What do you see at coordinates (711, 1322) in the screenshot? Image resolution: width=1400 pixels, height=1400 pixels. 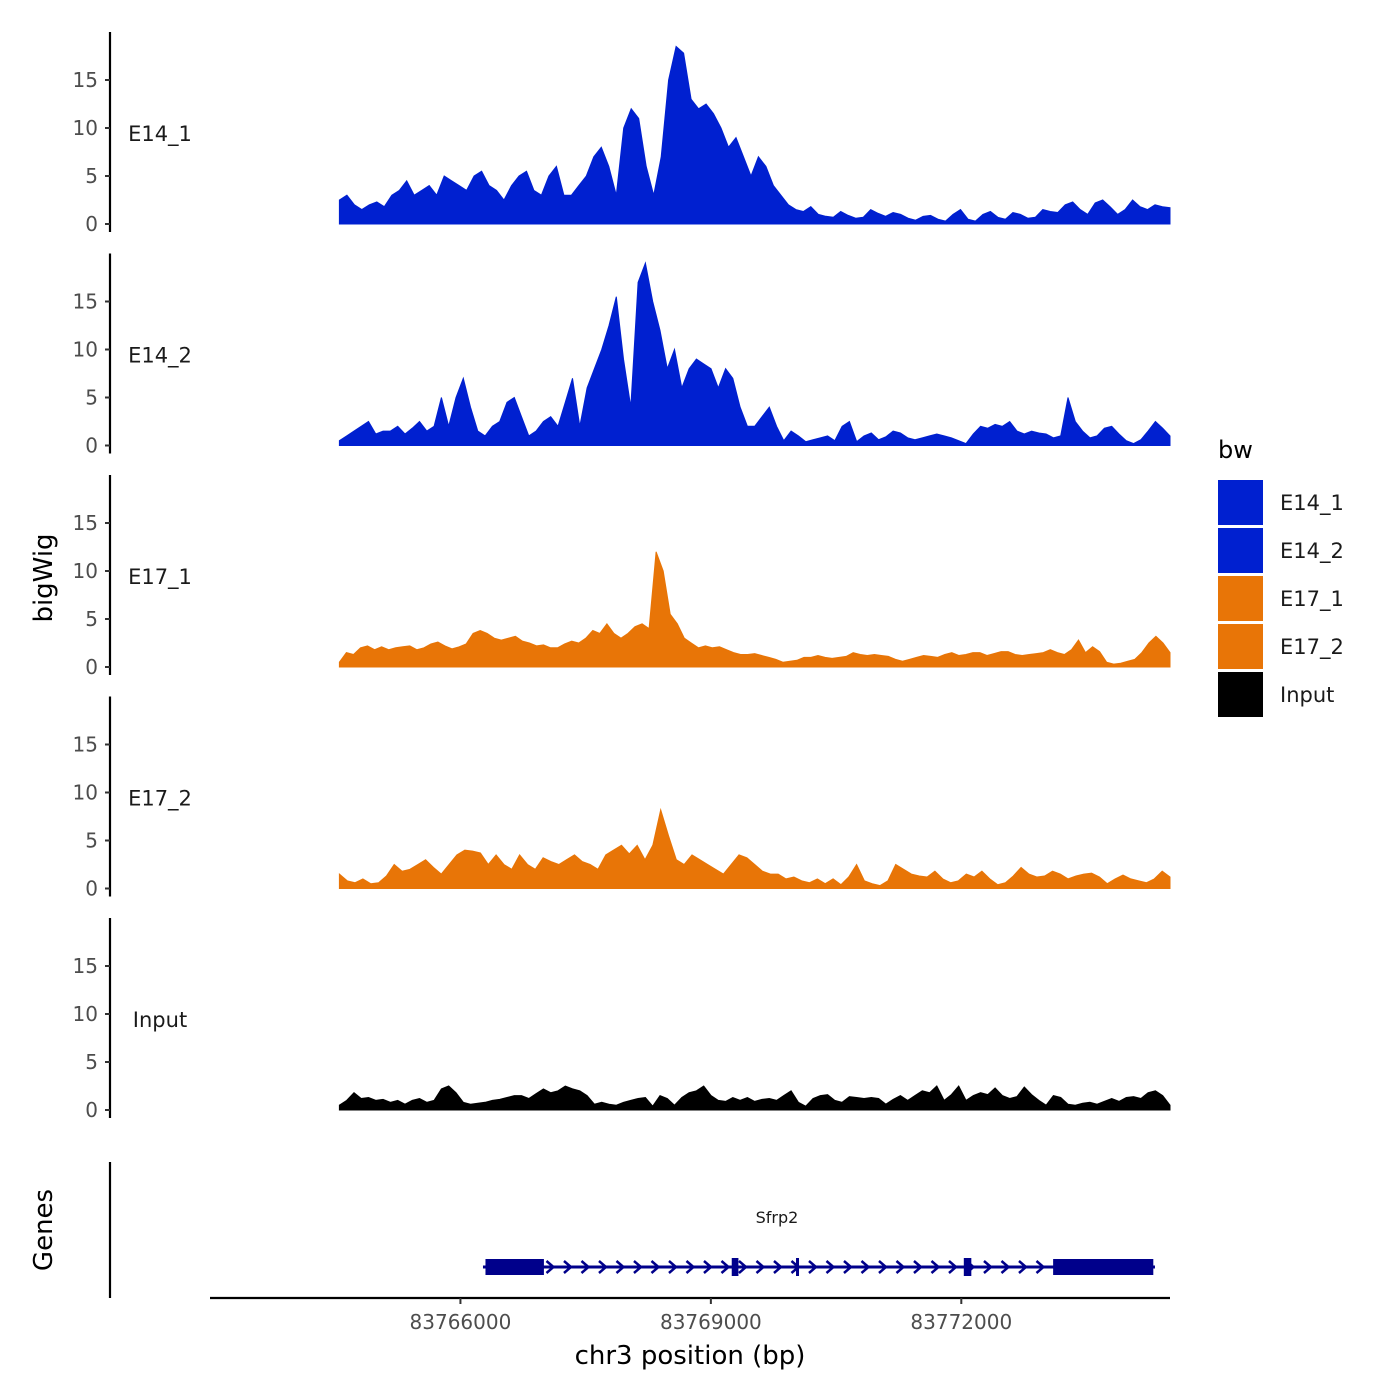 I see `x-tick-label: 83769000` at bounding box center [711, 1322].